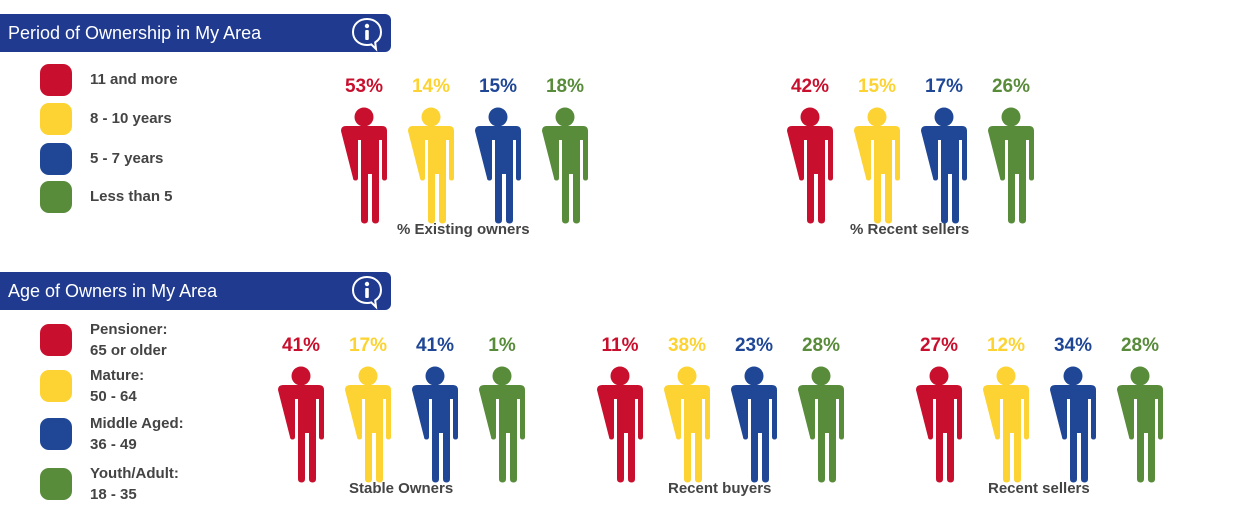  Describe the element at coordinates (620, 345) in the screenshot. I see `percent-label: 11%` at that location.